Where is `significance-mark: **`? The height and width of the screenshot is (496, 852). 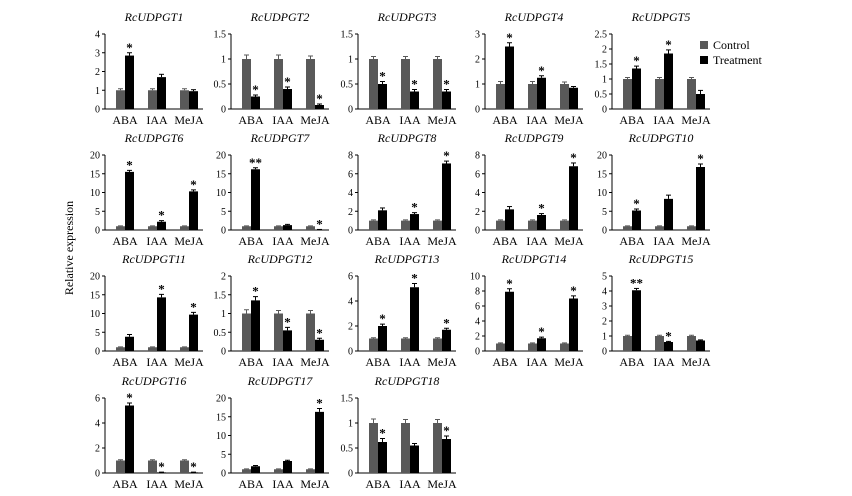
significance-mark: ** is located at coordinates (255, 162).